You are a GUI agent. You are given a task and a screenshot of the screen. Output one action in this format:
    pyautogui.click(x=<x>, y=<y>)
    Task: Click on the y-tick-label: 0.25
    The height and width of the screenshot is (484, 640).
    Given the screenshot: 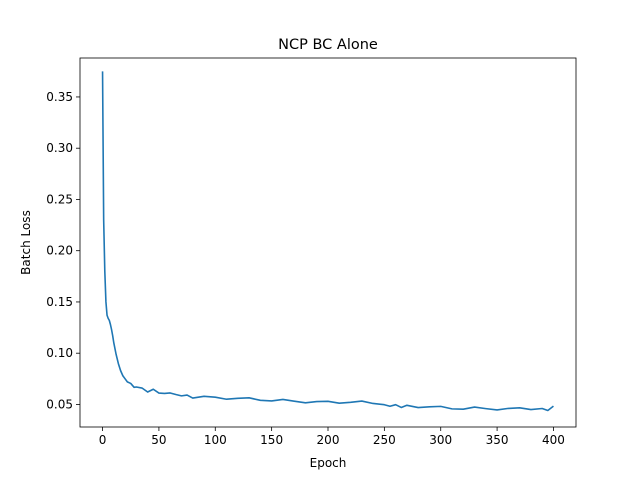 What is the action you would take?
    pyautogui.click(x=59, y=199)
    